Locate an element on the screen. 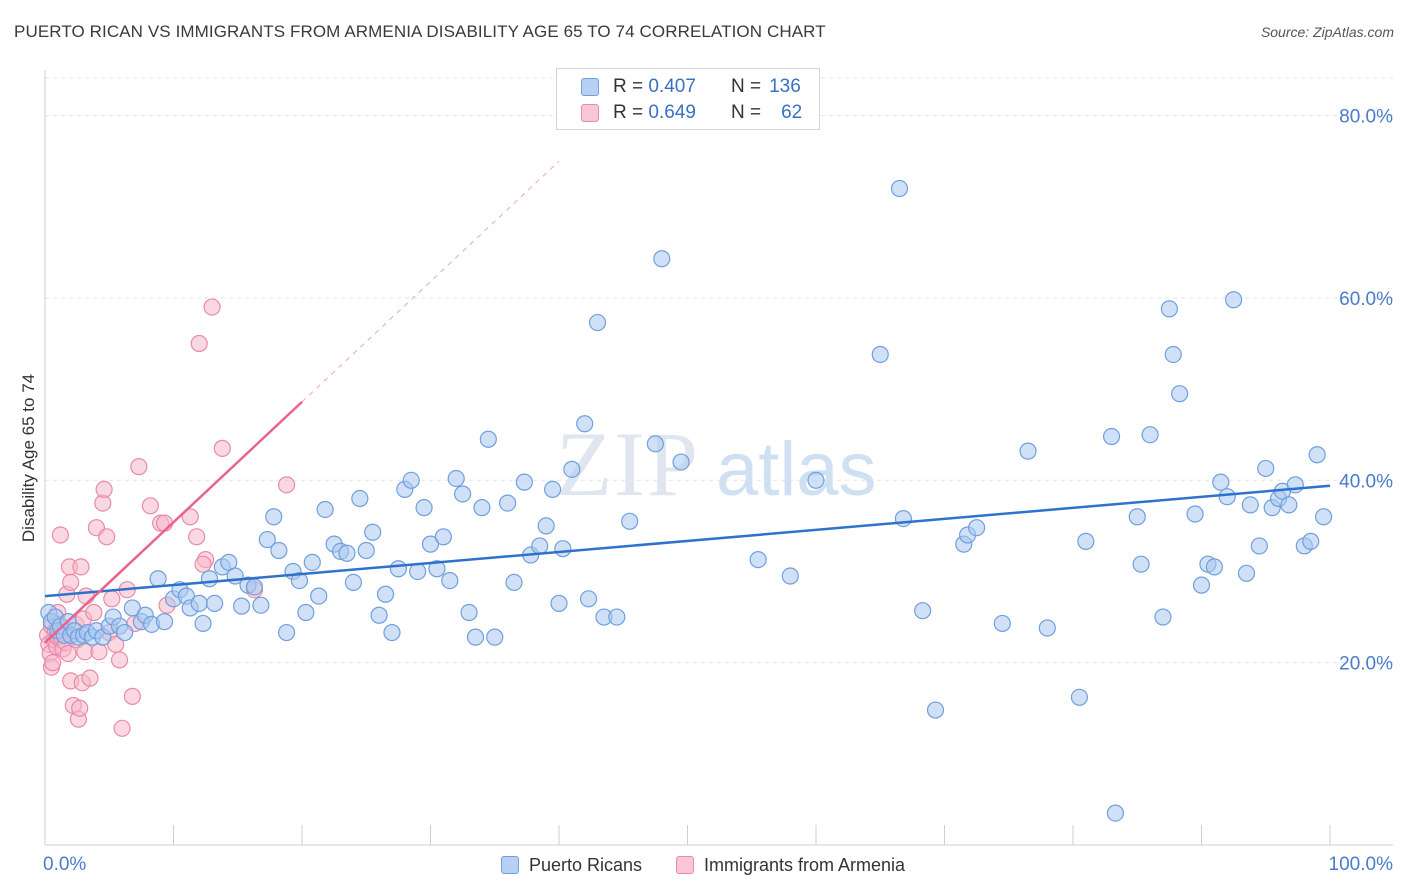 This screenshot has height=892, width=1406. y-tick-label: 40.0% is located at coordinates (1366, 481).